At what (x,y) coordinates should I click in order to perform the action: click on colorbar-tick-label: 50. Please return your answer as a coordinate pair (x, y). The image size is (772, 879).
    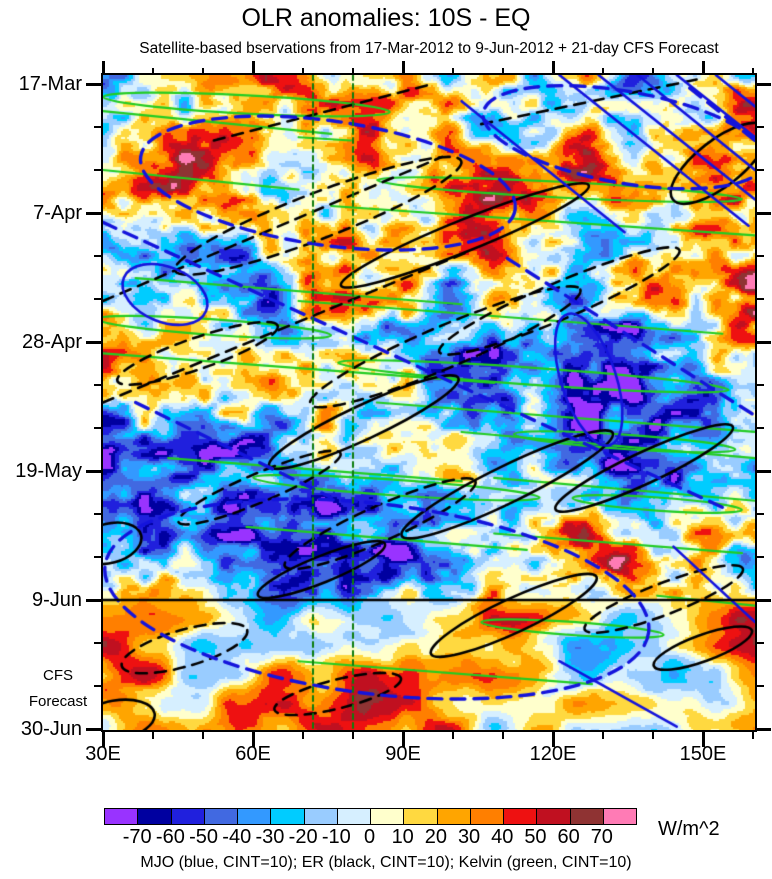
    Looking at the image, I should click on (535, 837).